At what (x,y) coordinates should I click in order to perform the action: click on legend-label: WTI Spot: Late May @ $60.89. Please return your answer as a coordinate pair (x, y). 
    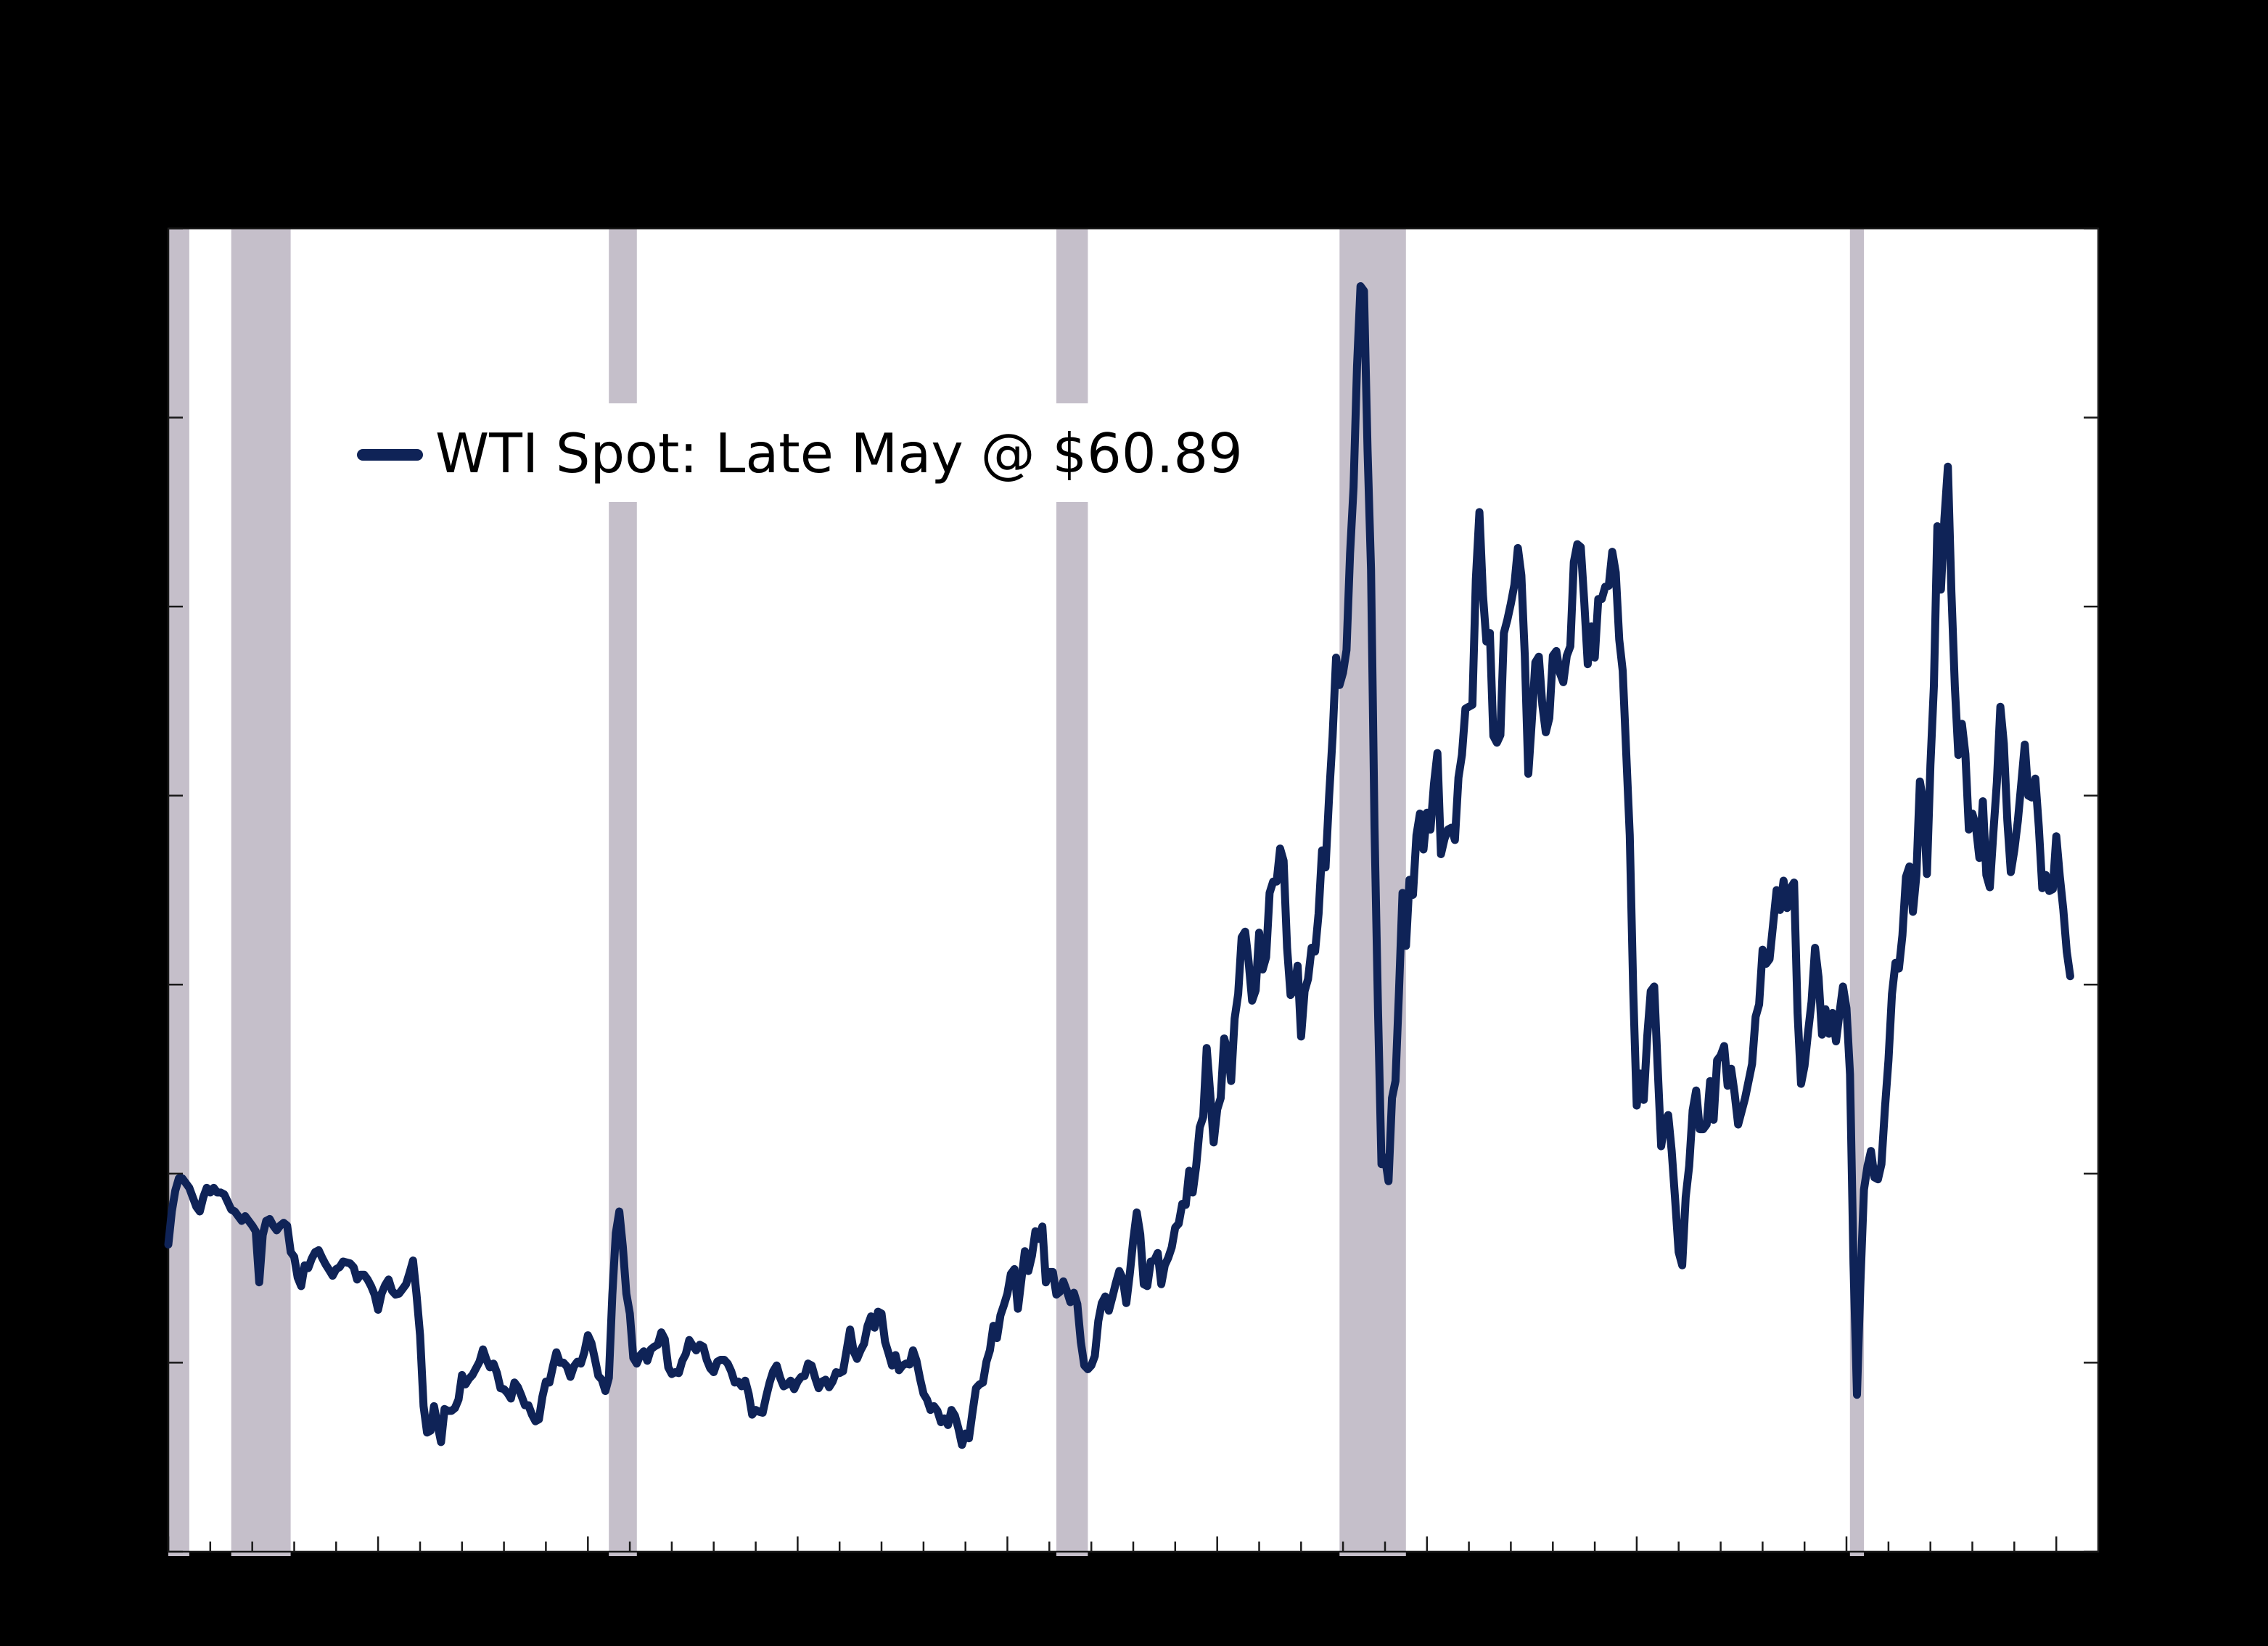
    Looking at the image, I should click on (839, 453).